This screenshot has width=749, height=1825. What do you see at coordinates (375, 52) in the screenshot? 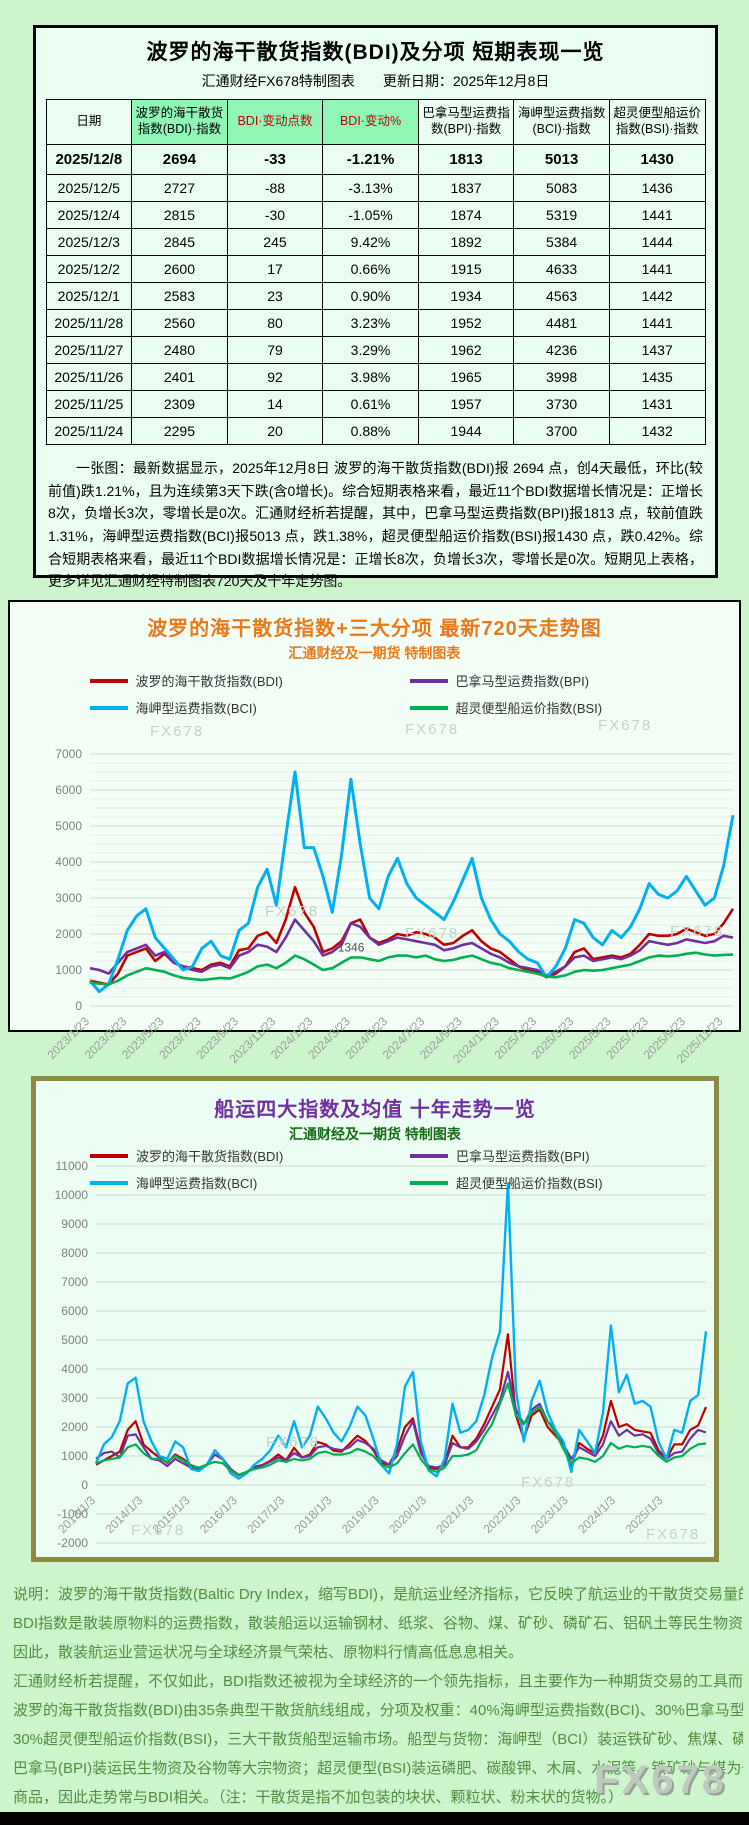
I see `page-title: 波罗的海干散货指数(BDI)及分项 短期表现一览` at bounding box center [375, 52].